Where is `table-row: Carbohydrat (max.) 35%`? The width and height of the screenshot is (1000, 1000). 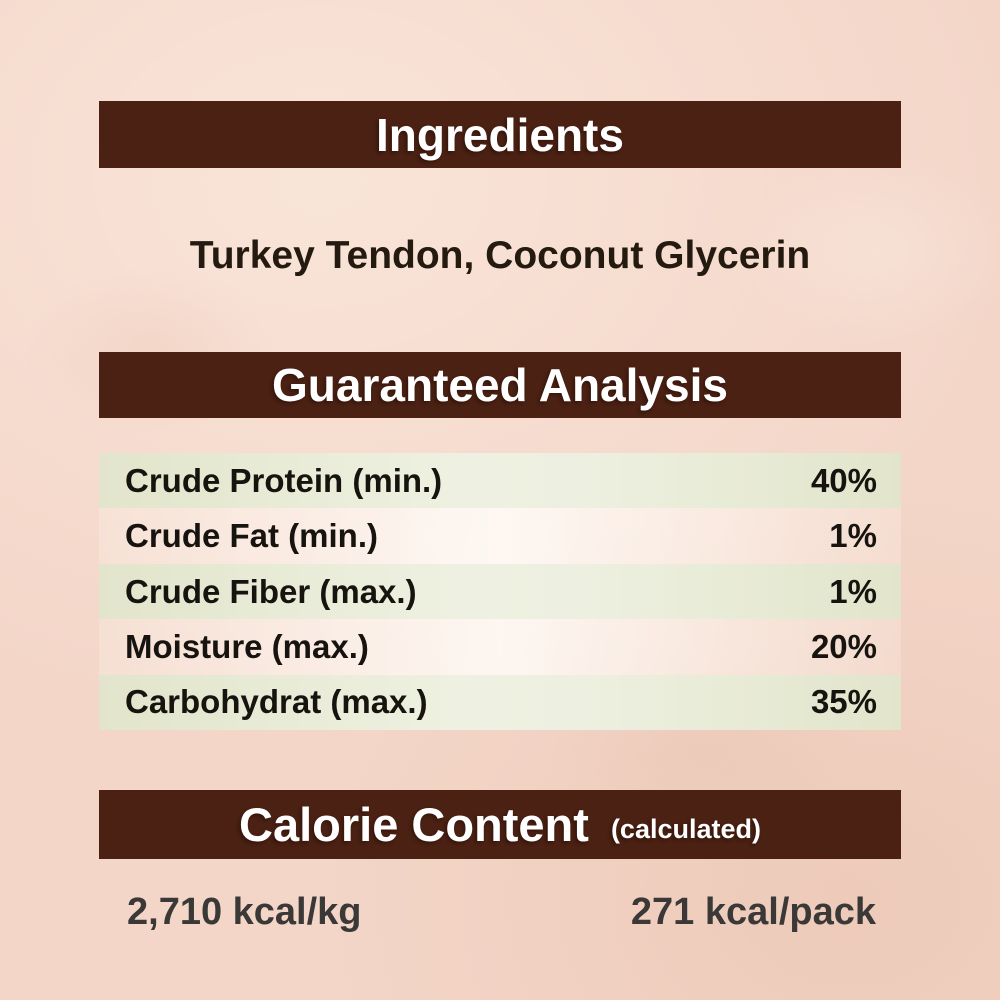 table-row: Carbohydrat (max.) 35% is located at coordinates (500, 702).